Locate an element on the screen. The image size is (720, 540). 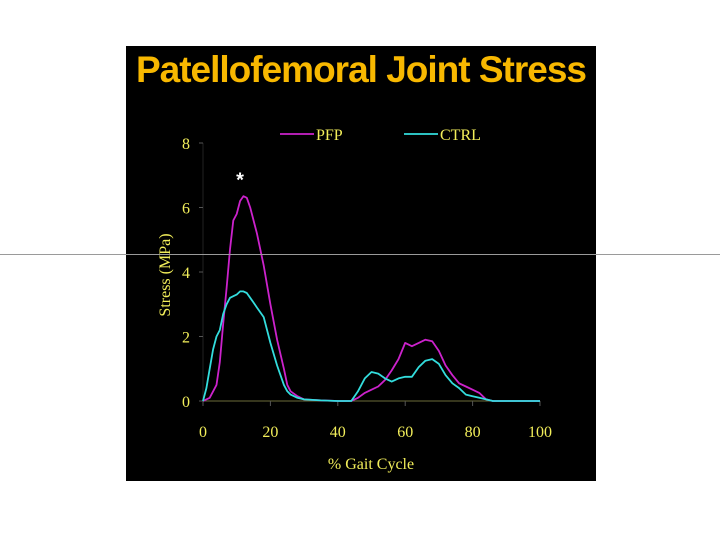
series-line-ctrl is located at coordinates (371, 346).